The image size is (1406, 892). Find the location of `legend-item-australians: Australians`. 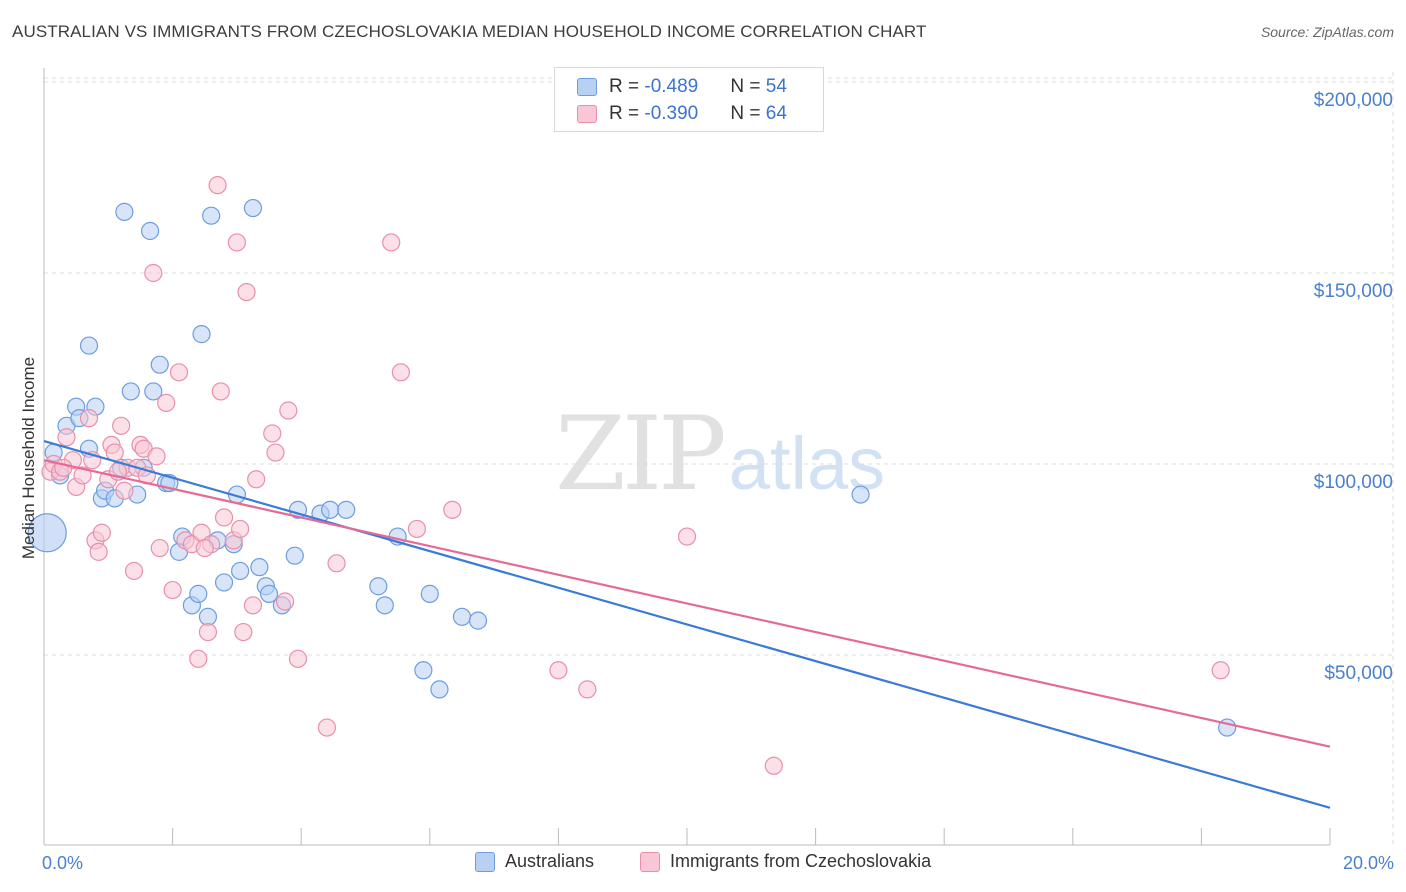

legend-item-australians: Australians is located at coordinates (534, 861).